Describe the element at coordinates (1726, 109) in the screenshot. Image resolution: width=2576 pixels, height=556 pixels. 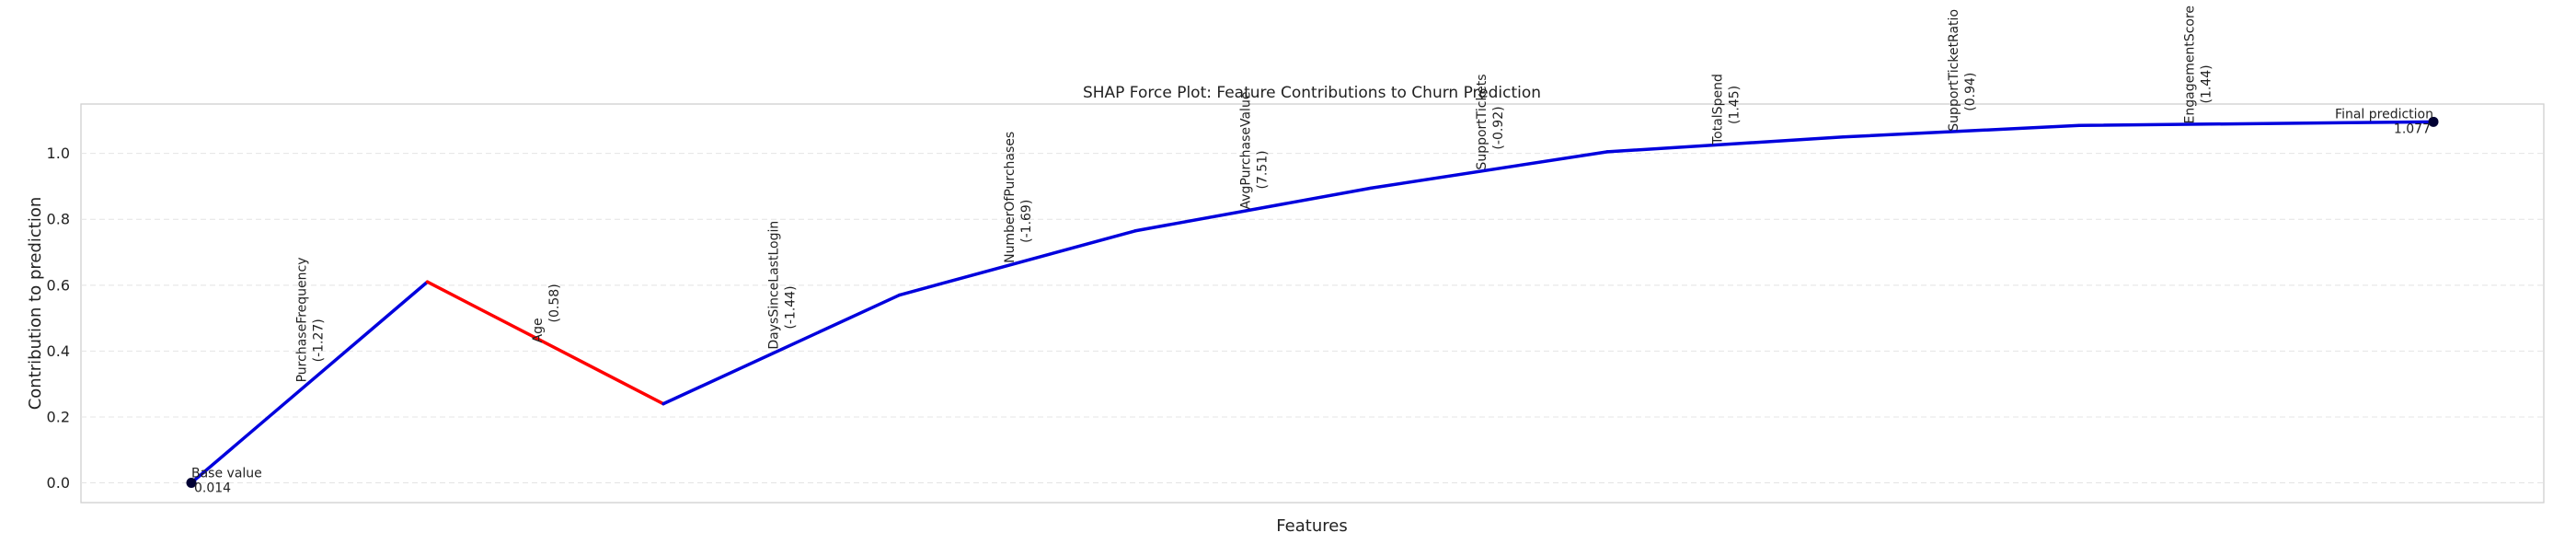
I see `feature-label: TotalSpend (1.45)` at that location.